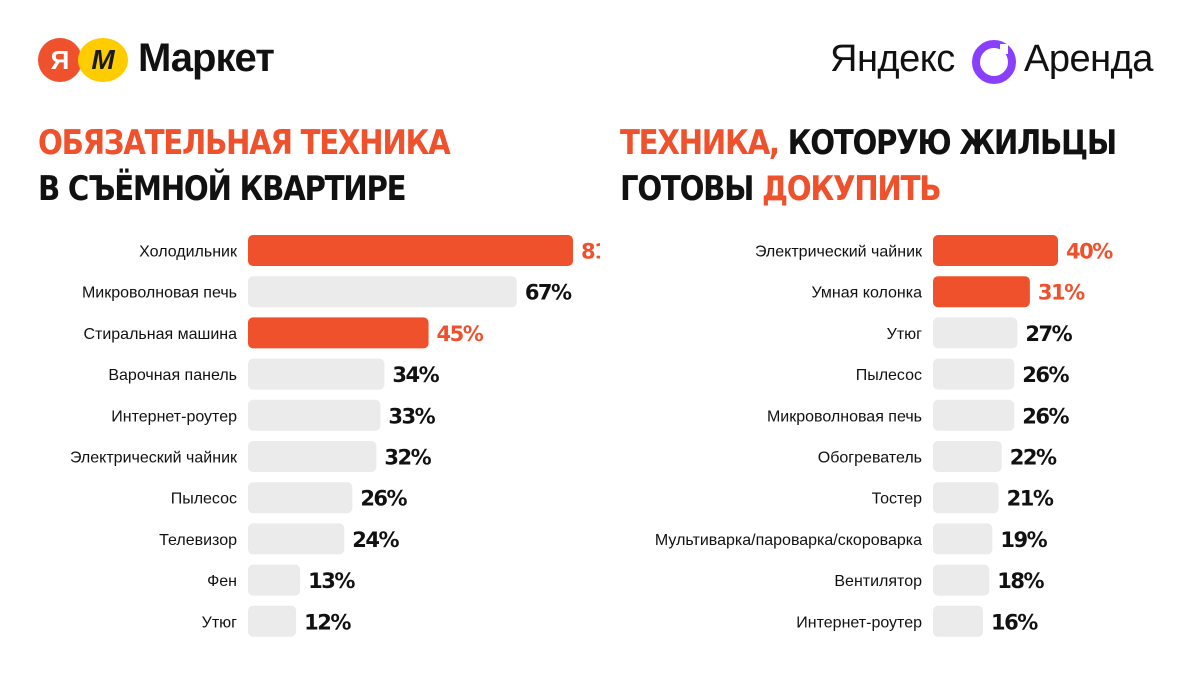  What do you see at coordinates (948, 143) in the screenshot?
I see `right-title-part2: которую жильцы` at bounding box center [948, 143].